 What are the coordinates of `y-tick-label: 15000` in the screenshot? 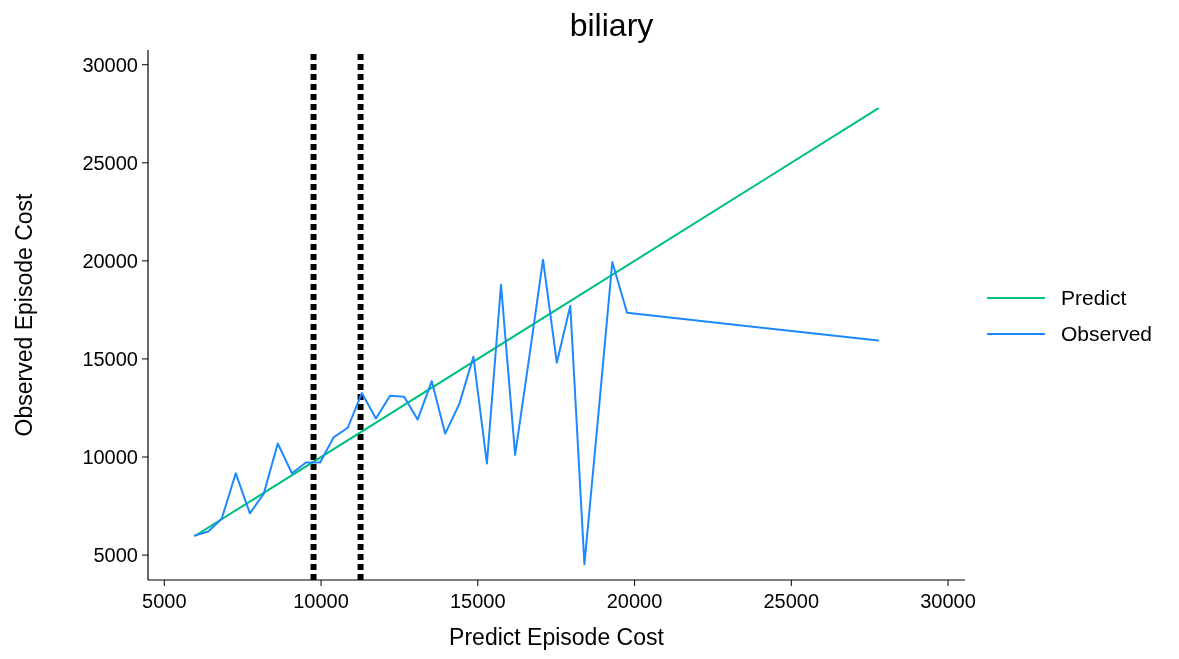 It's located at (110, 358).